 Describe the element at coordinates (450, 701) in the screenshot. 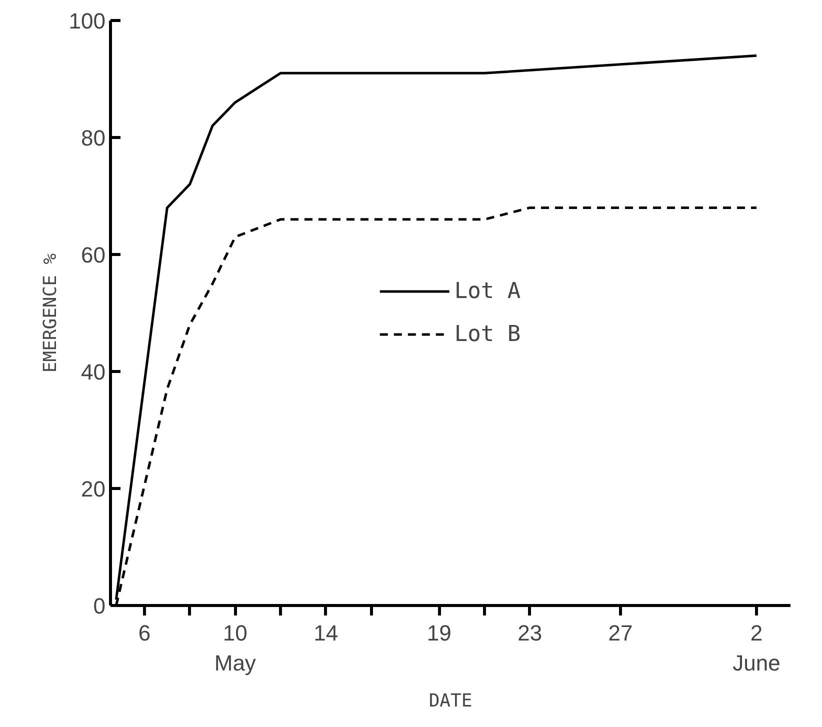

I see `x-axis-title: DATE` at that location.